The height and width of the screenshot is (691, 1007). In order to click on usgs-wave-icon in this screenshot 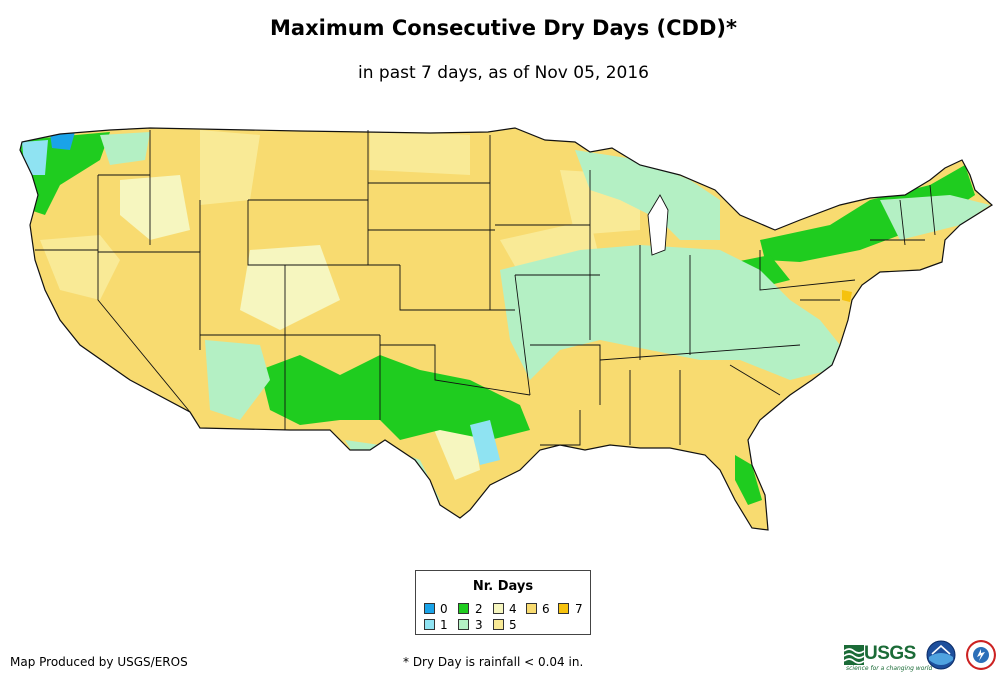, I will do `click(854, 655)`.